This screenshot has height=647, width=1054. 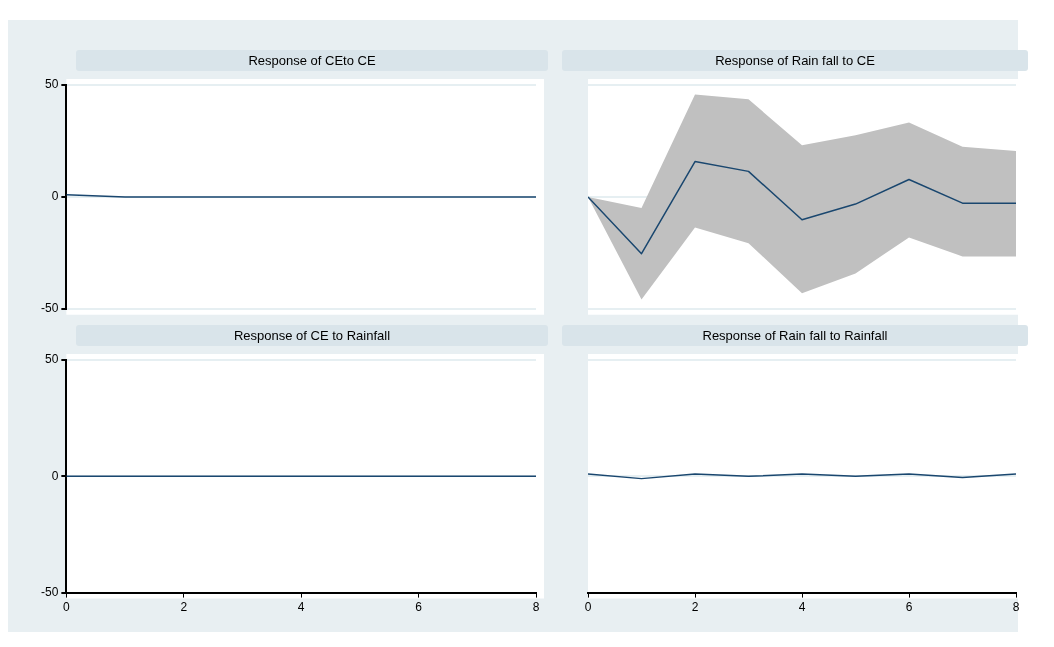 What do you see at coordinates (312, 335) in the screenshot?
I see `chart-title: Response of CE to Rainfall` at bounding box center [312, 335].